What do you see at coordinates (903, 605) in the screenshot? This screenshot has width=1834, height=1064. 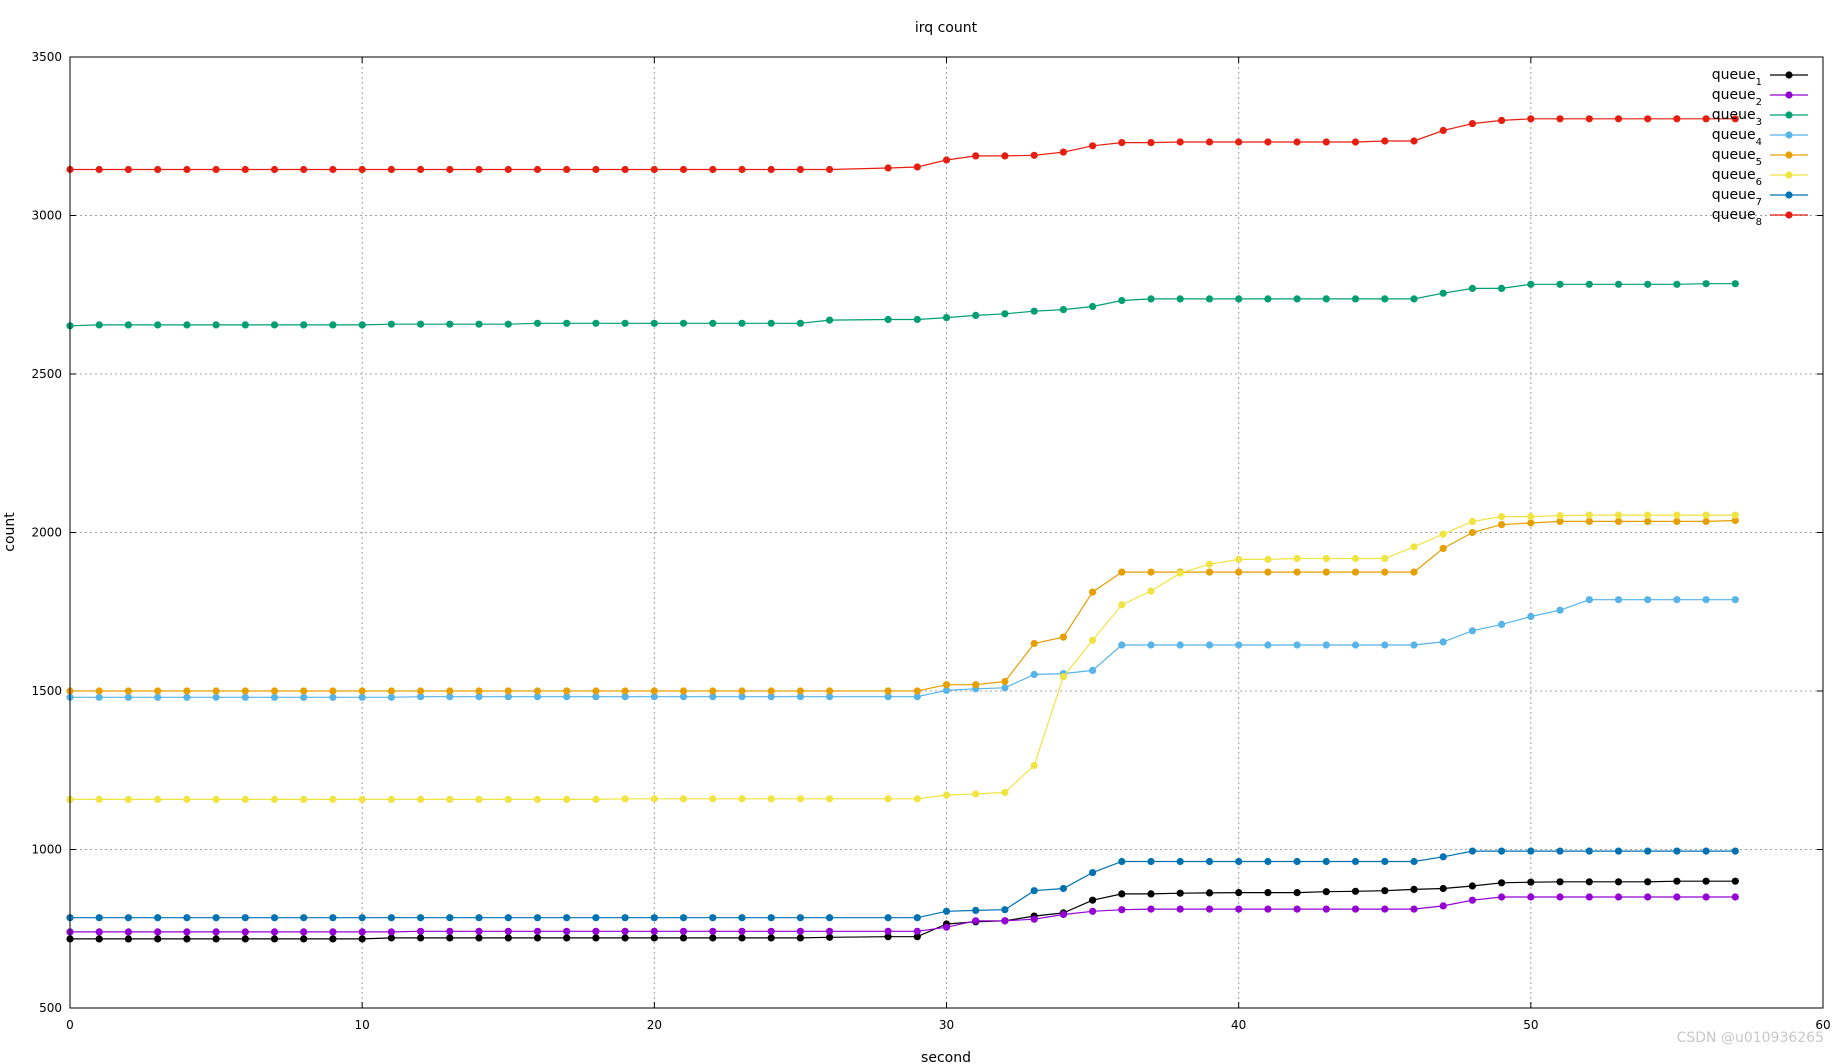 I see `series-line` at bounding box center [903, 605].